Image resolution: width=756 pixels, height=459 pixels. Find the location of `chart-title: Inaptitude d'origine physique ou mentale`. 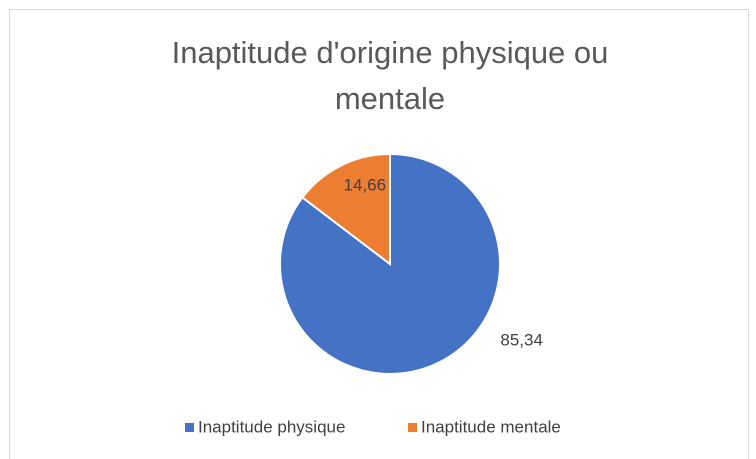

chart-title: Inaptitude d'origine physique ou mentale is located at coordinates (390, 75).